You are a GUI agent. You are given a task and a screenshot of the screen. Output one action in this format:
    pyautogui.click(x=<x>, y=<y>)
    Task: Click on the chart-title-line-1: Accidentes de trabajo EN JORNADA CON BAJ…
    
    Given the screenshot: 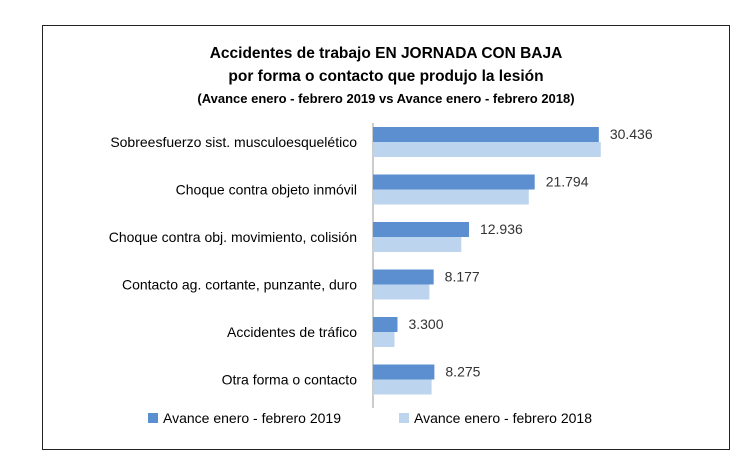 What is the action you would take?
    pyautogui.click(x=386, y=53)
    